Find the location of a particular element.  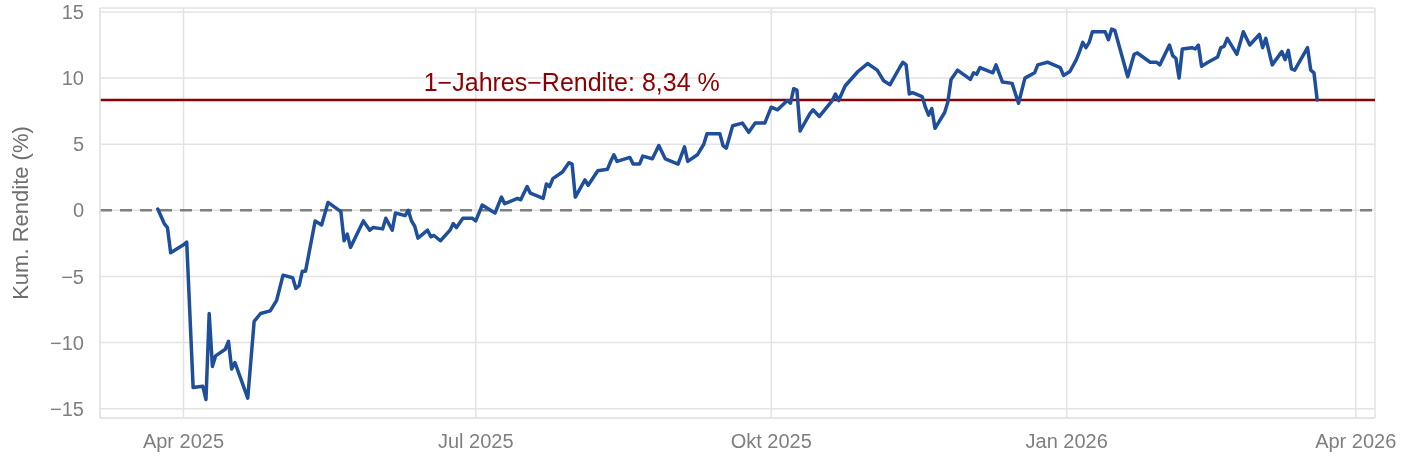

y-tick-label: 0 is located at coordinates (78, 210).